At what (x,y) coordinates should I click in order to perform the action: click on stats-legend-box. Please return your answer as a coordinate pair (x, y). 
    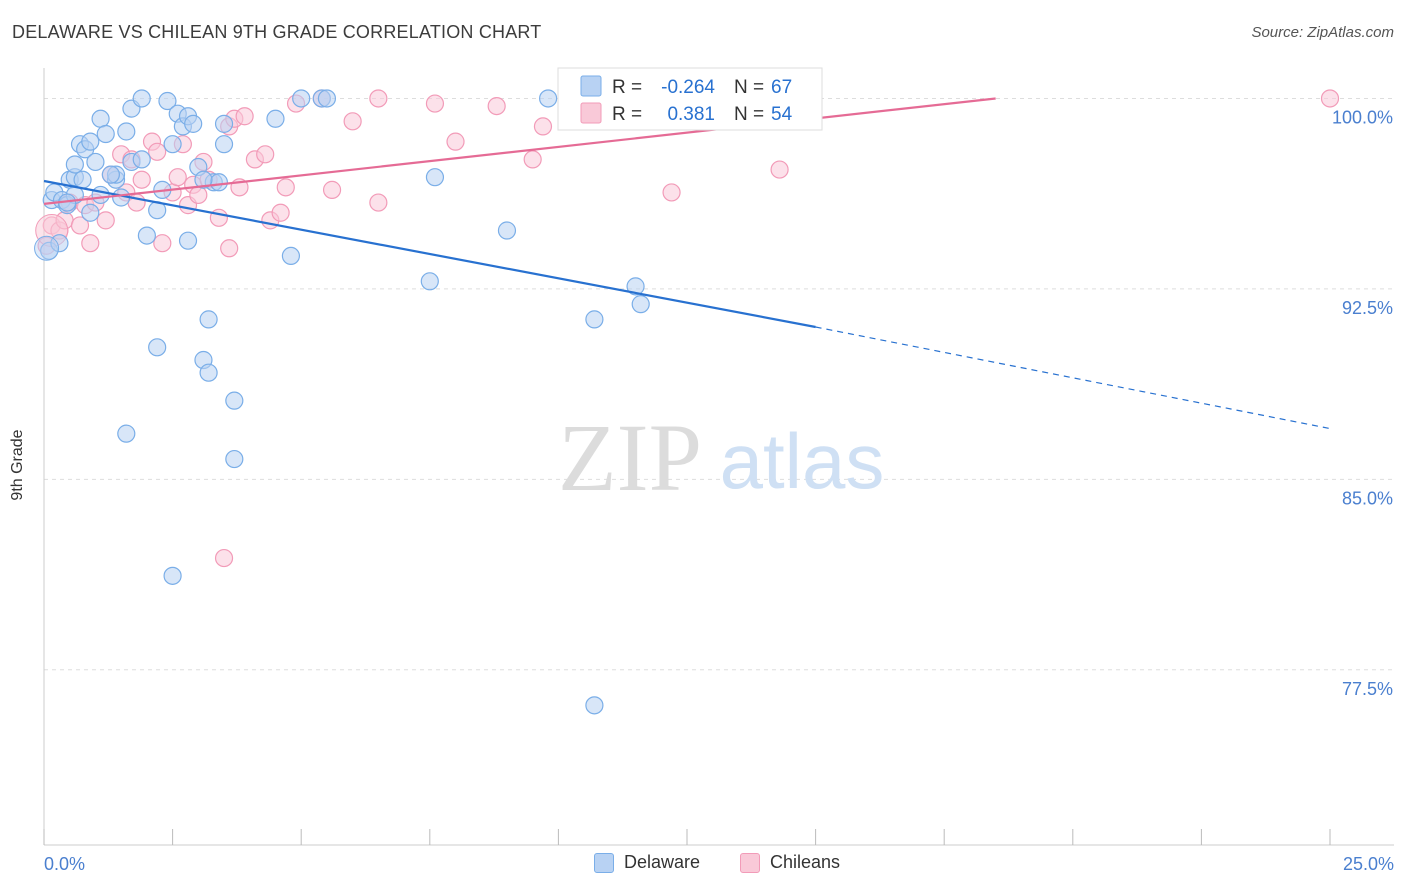
    Looking at the image, I should click on (690, 99).